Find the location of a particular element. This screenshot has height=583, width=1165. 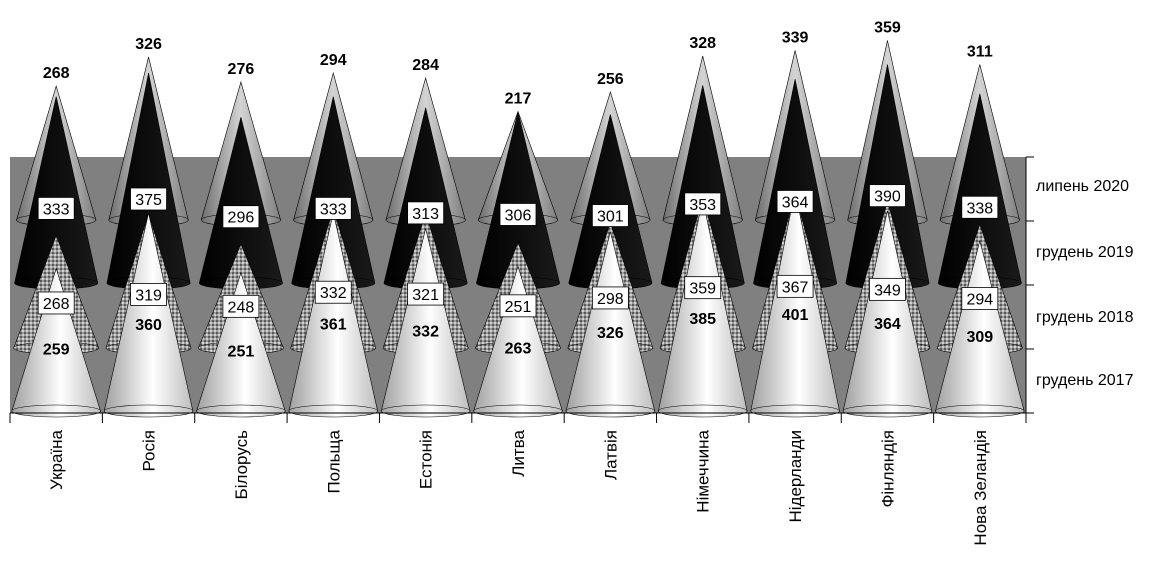

value-label: 349 is located at coordinates (887, 290).